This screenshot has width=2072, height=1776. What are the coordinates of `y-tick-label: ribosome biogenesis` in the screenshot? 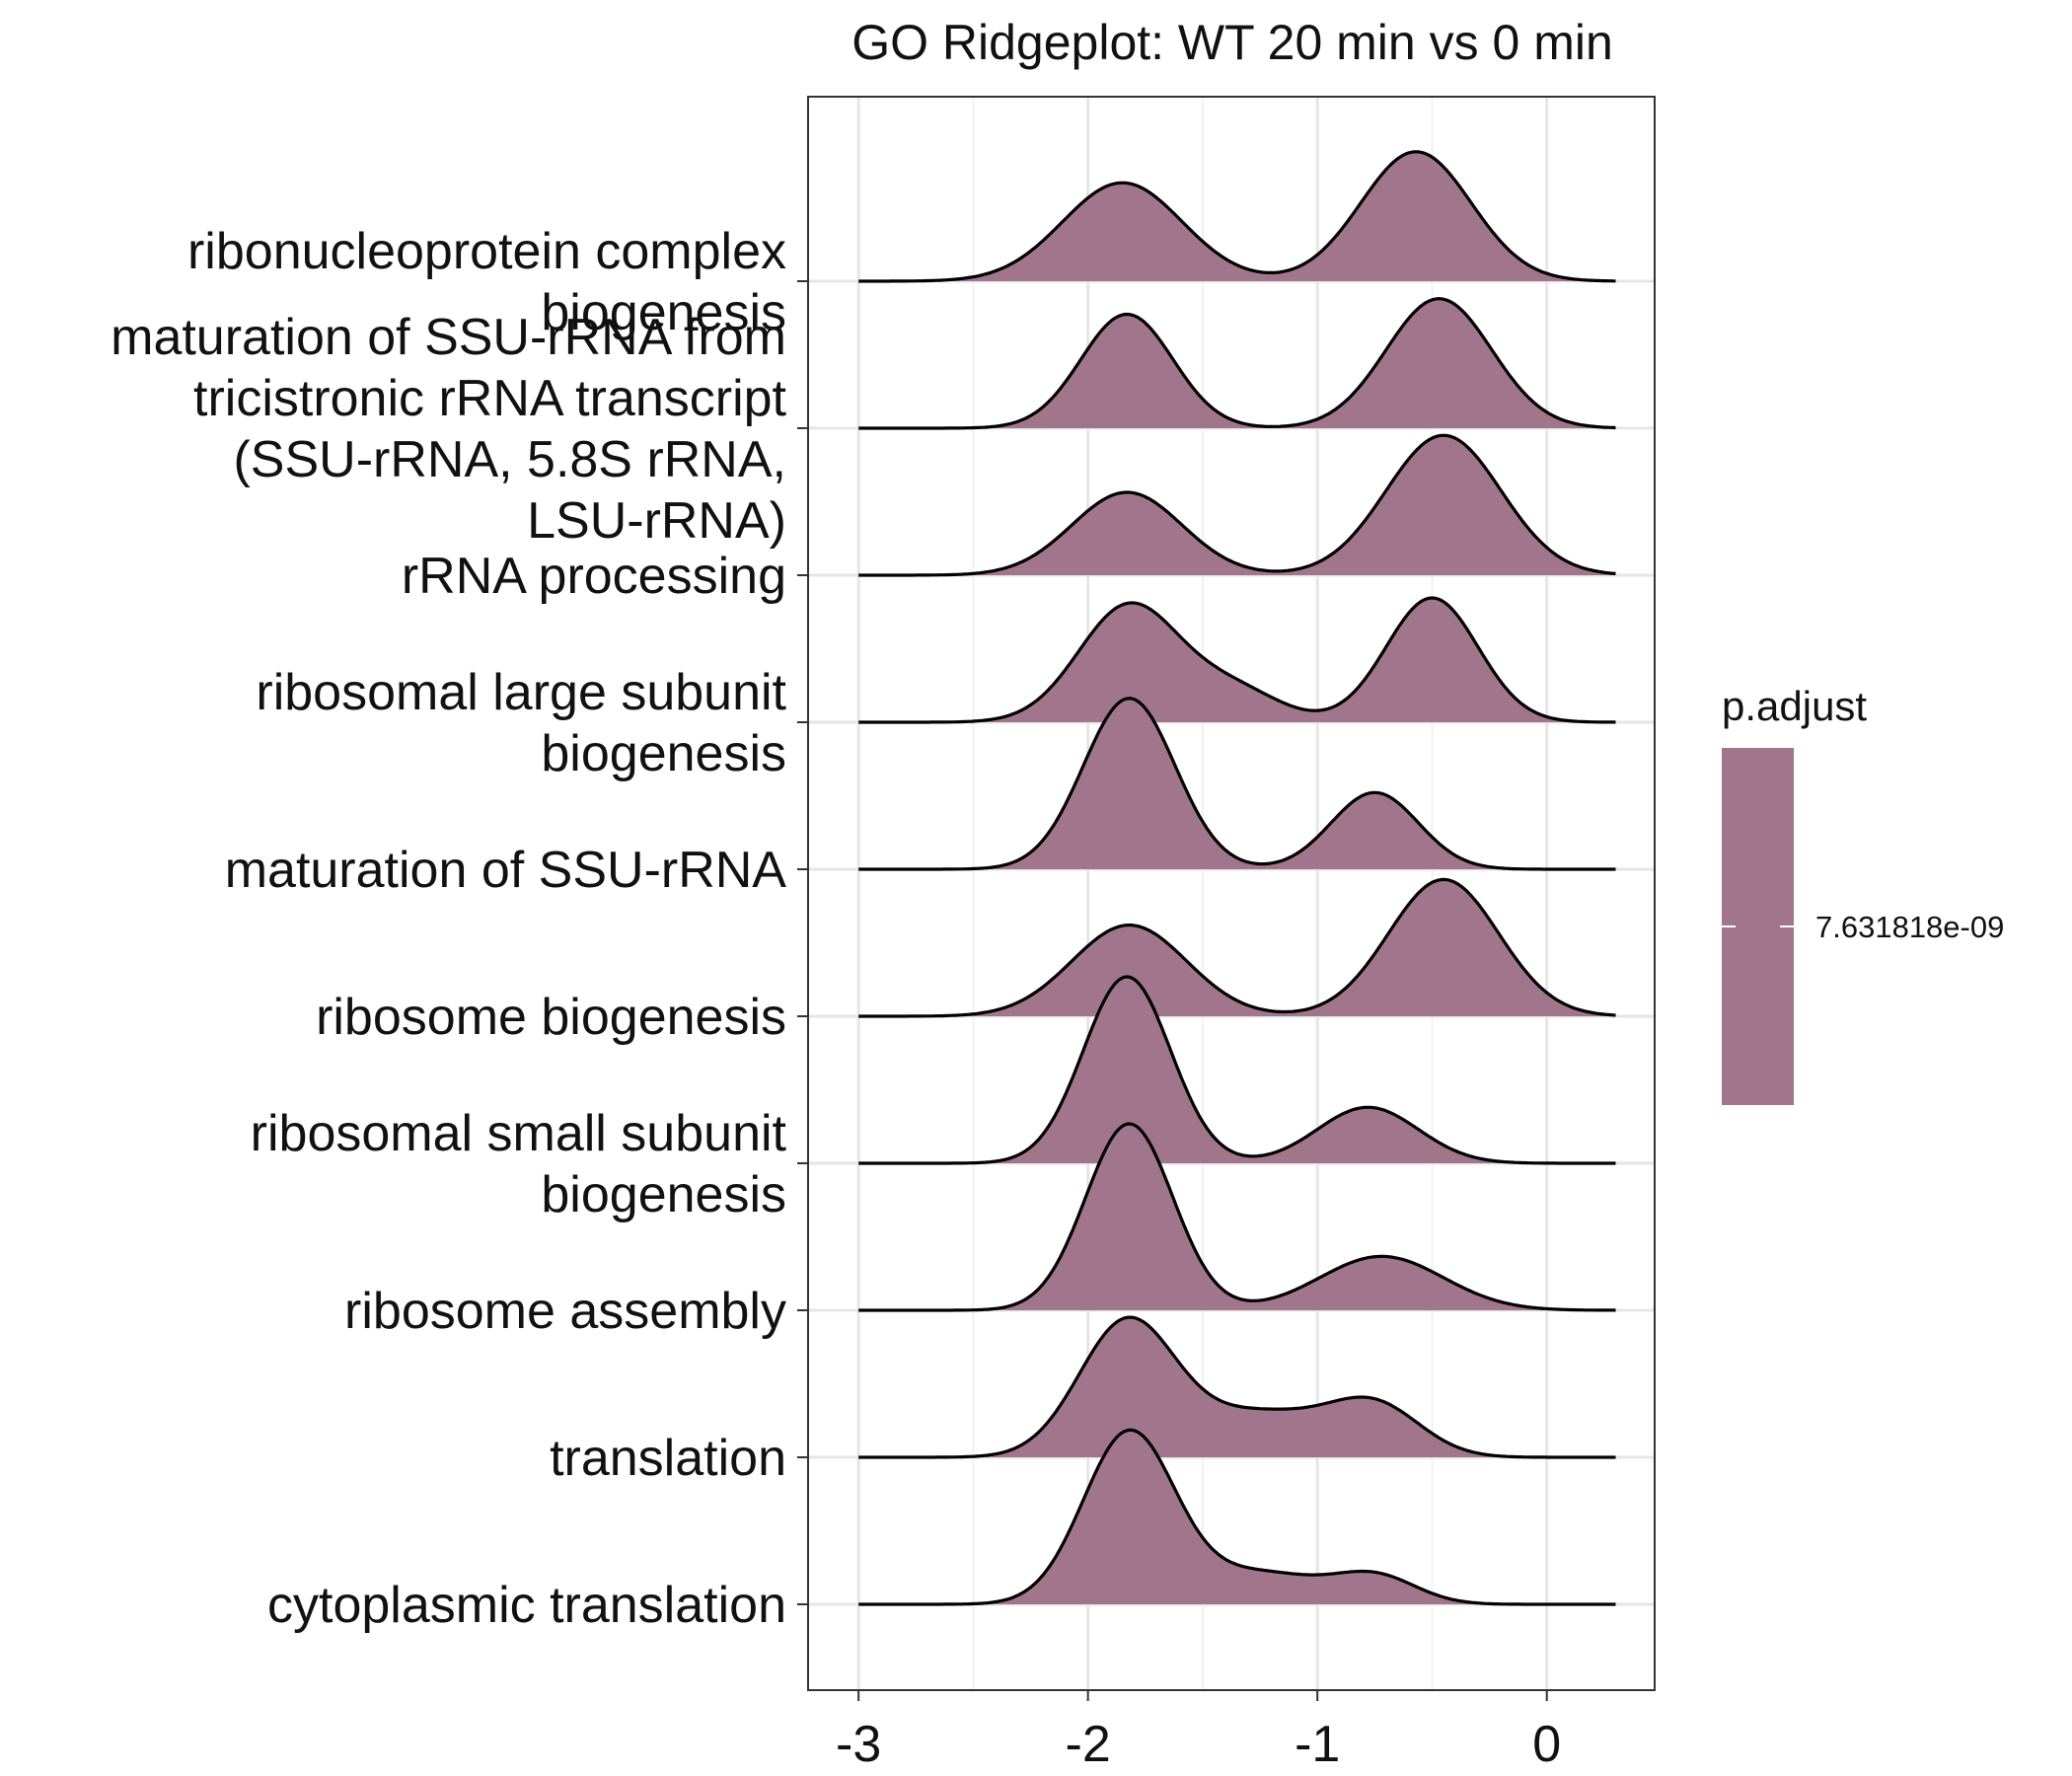 It's located at (551, 1017).